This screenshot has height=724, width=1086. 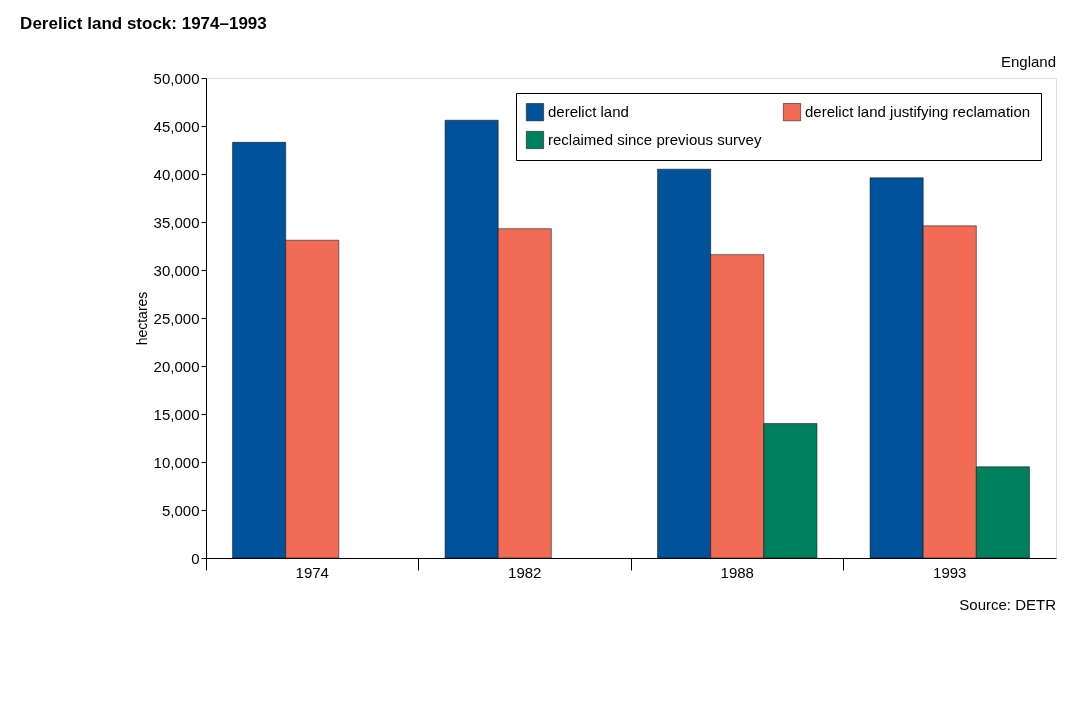 What do you see at coordinates (918, 112) in the screenshot?
I see `legend-label: derelict land justifying reclamation` at bounding box center [918, 112].